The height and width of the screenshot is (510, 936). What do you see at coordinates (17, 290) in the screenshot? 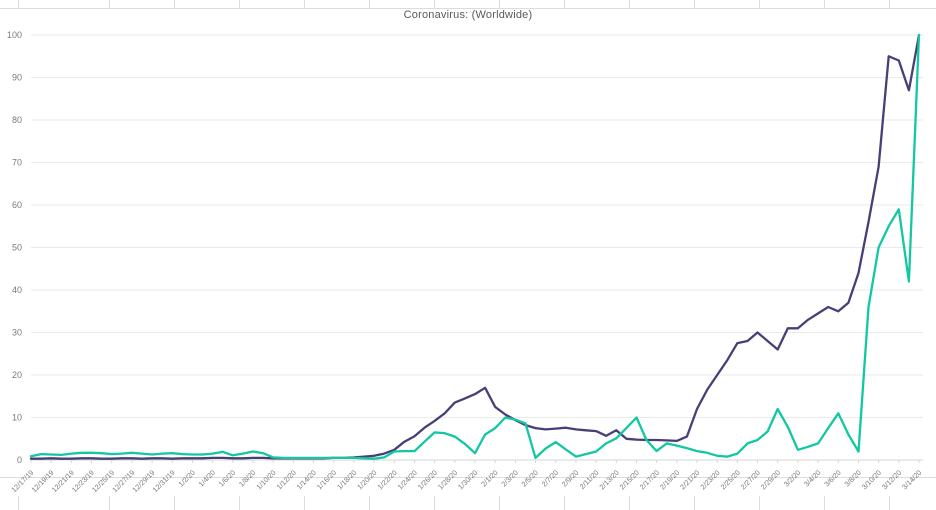
I see `y-tick-label: 40` at bounding box center [17, 290].